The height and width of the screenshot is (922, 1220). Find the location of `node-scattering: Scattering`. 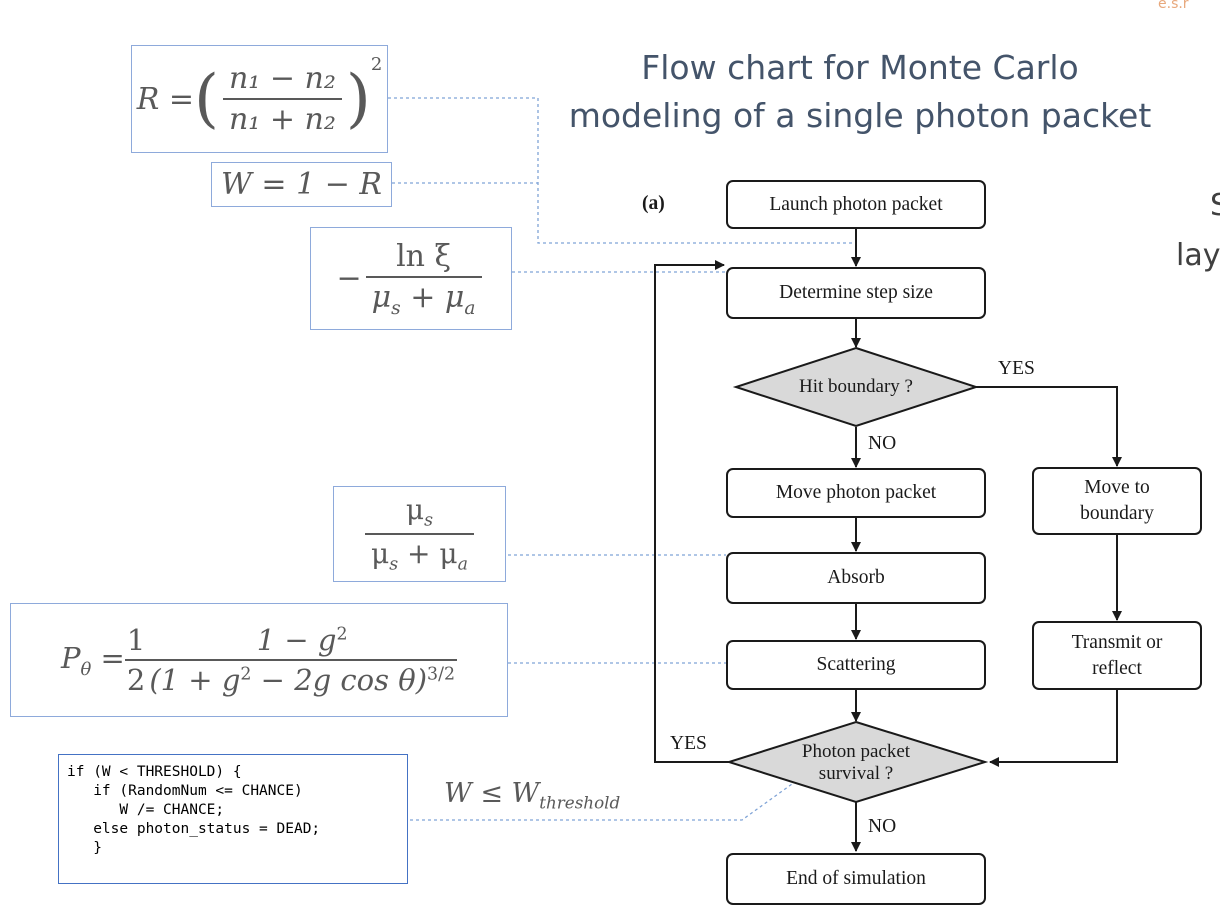

node-scattering: Scattering is located at coordinates (856, 665).